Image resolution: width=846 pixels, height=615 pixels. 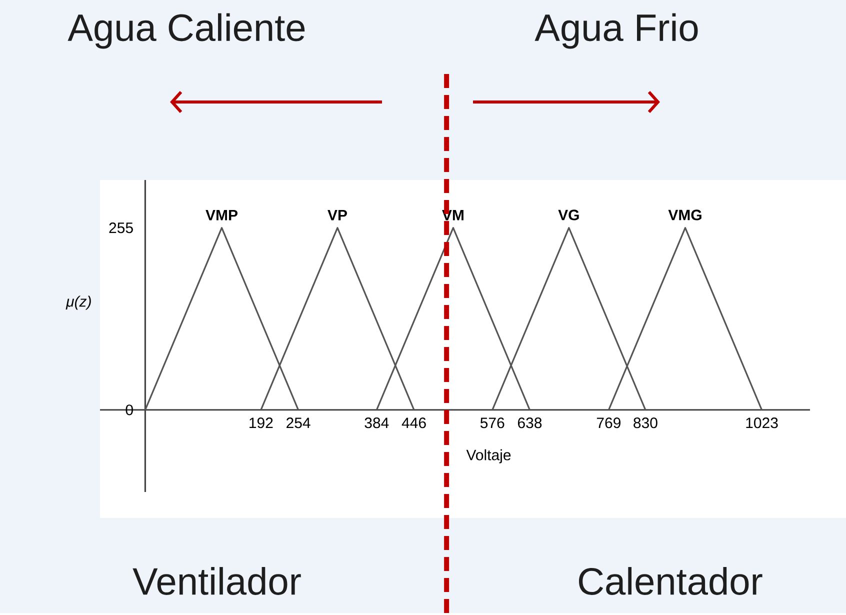 I want to click on series-label: VG, so click(x=568, y=214).